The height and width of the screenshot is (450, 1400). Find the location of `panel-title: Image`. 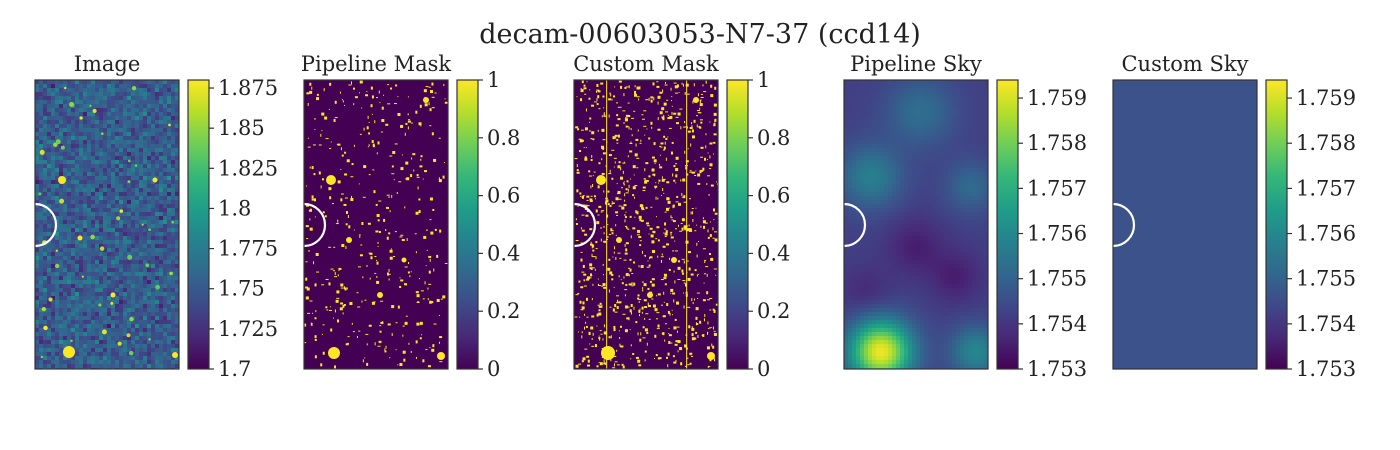

panel-title: Image is located at coordinates (107, 64).